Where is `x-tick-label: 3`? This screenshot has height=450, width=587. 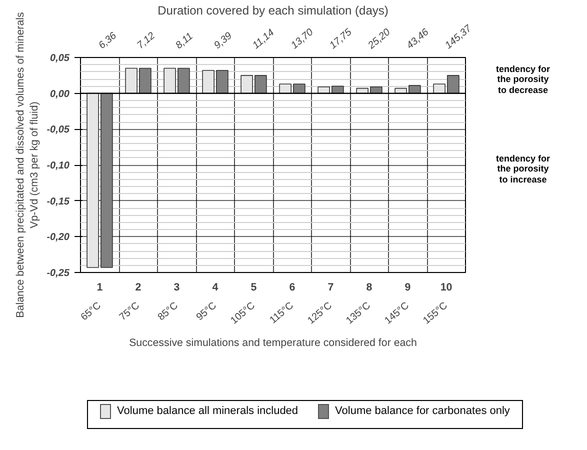 x-tick-label: 3 is located at coordinates (177, 288).